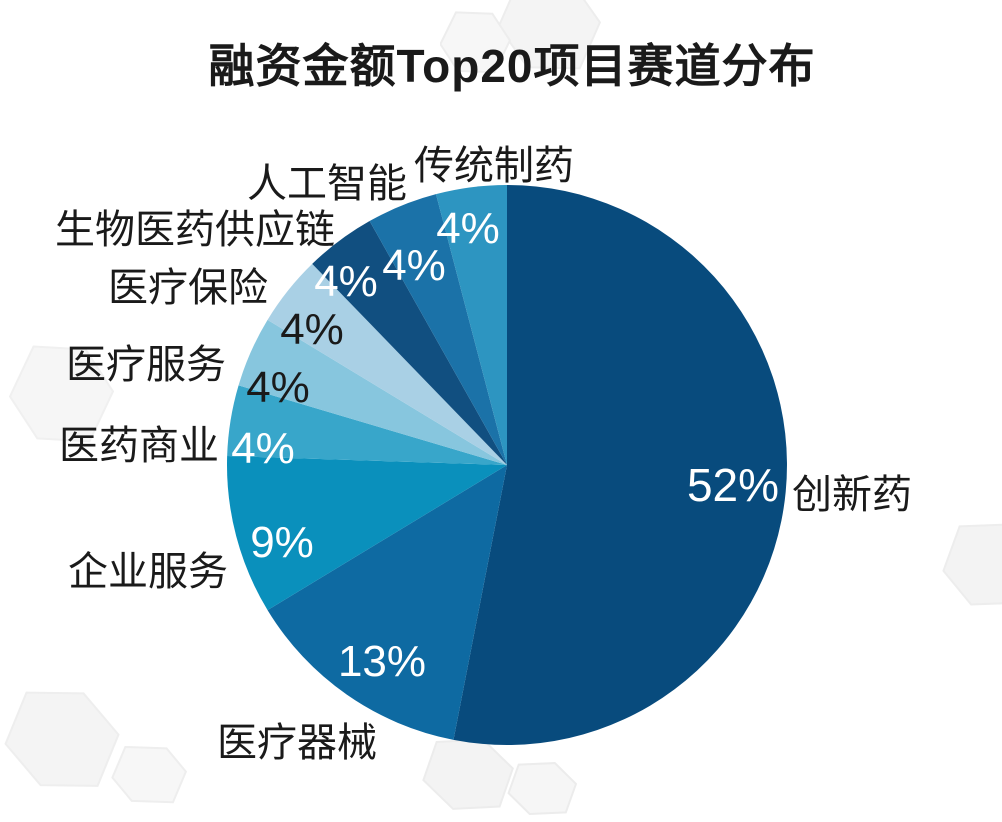 The width and height of the screenshot is (1002, 822). What do you see at coordinates (852, 495) in the screenshot?
I see `category-label: 创新药` at bounding box center [852, 495].